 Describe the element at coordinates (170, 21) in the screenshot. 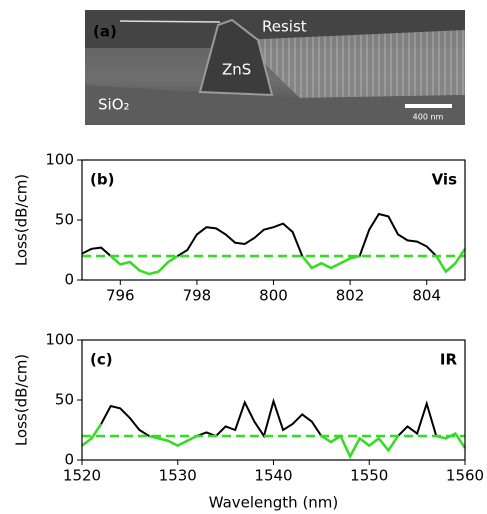

I see `edge-highlight` at that location.